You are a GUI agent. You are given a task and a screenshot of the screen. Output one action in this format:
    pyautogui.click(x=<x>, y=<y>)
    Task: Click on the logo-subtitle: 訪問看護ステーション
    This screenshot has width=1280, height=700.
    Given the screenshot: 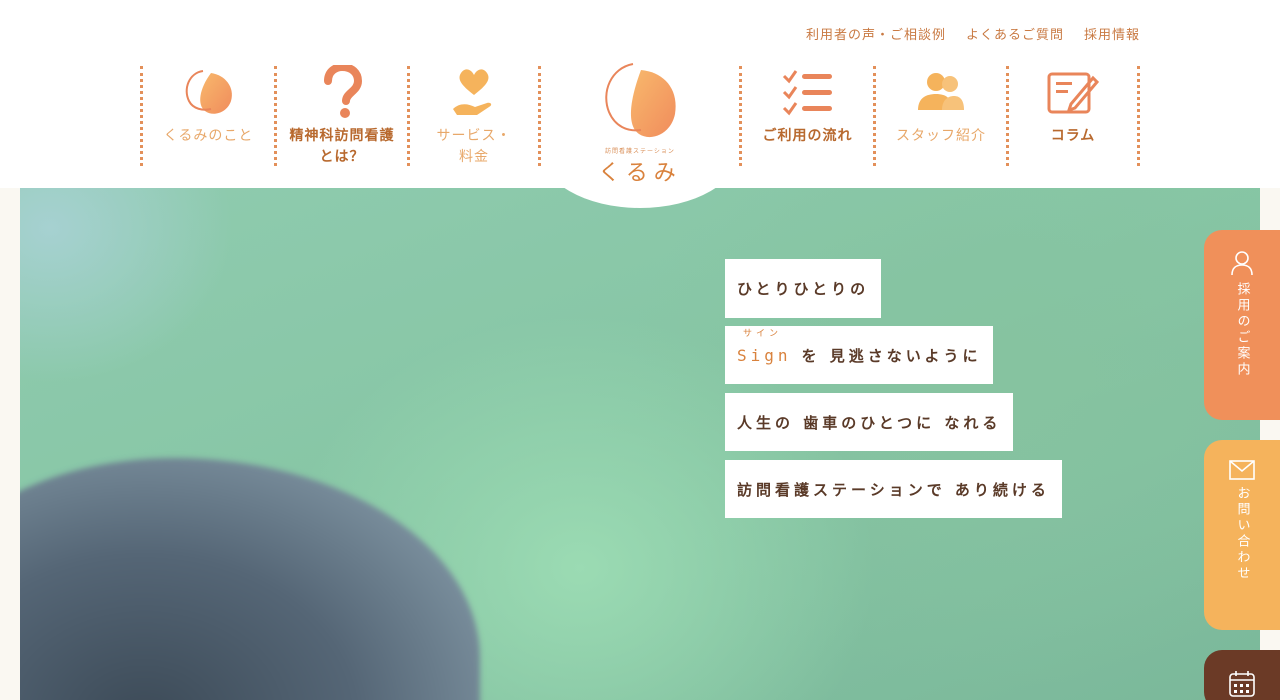 What is the action you would take?
    pyautogui.click(x=640, y=151)
    